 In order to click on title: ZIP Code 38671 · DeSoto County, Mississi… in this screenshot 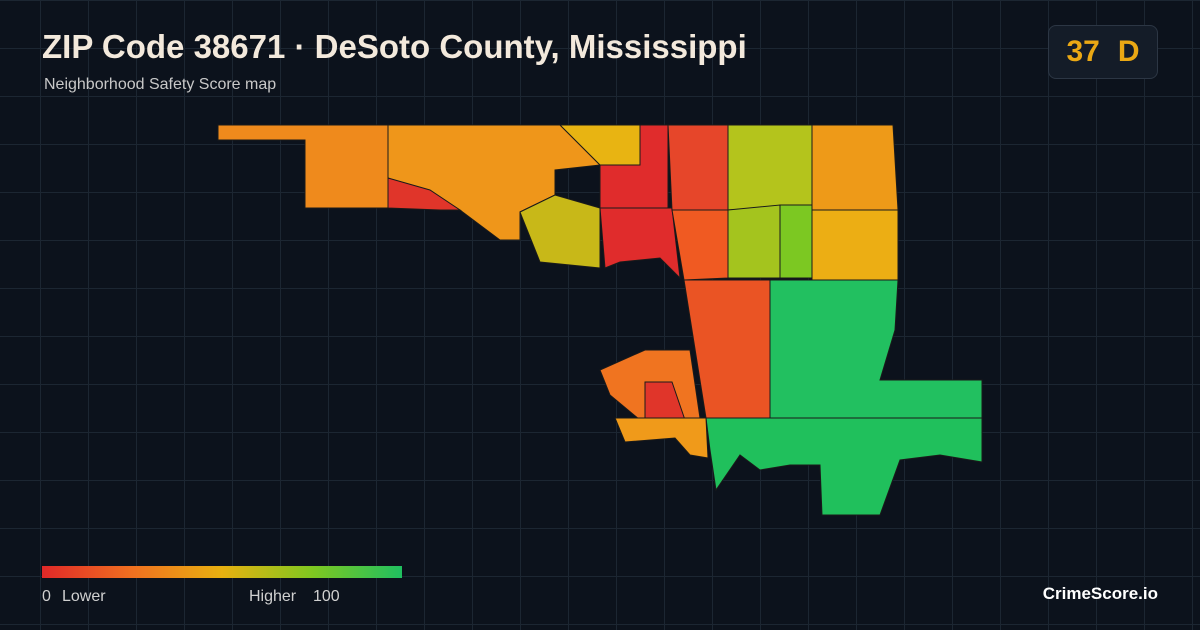, I will do `click(394, 46)`.